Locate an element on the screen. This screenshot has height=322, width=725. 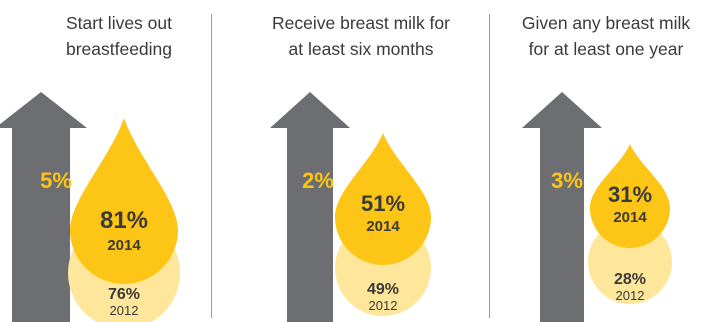
current-value-label: 81% is located at coordinates (124, 220).